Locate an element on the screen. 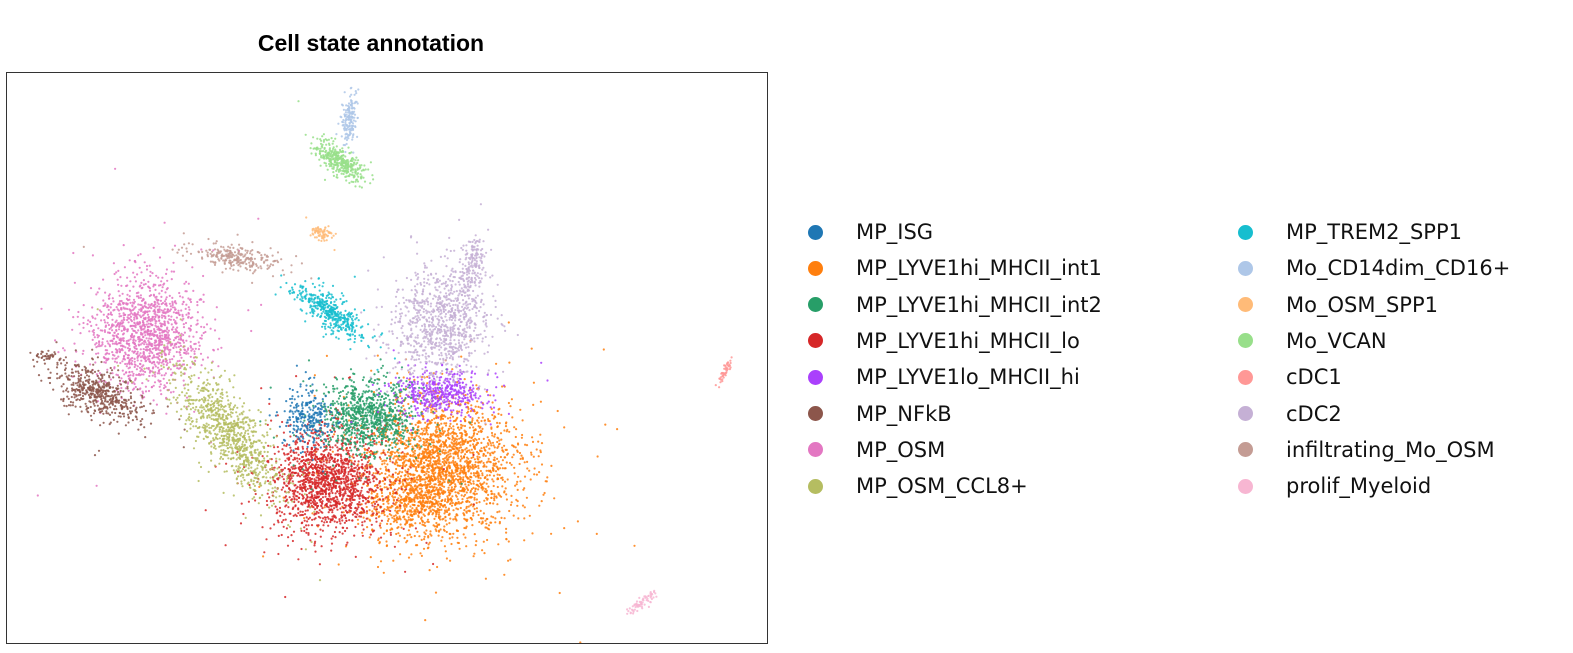 The image size is (1573, 653). legend-label: MP_LYVE1hi_MHCII_int2 is located at coordinates (979, 304).